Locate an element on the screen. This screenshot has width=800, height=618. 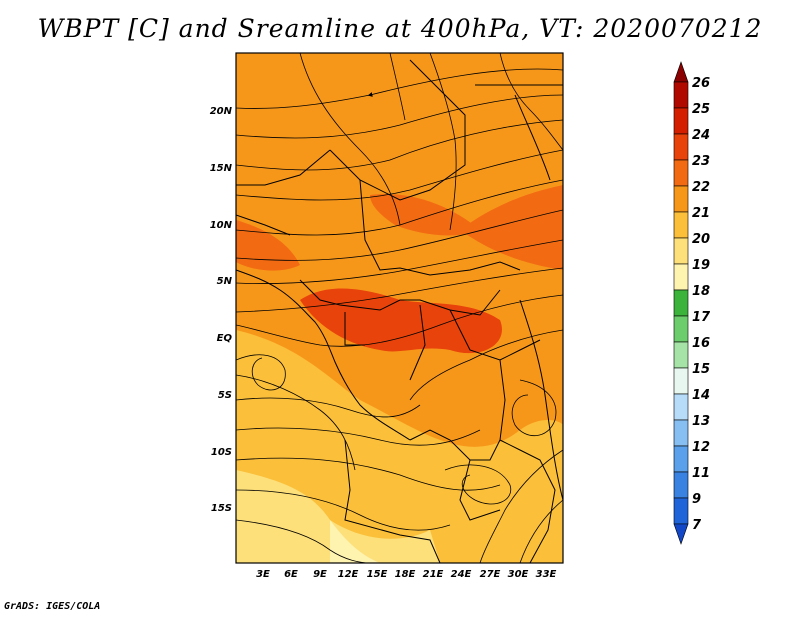
lat-label-5n: 5N is located at coordinates (225, 281).